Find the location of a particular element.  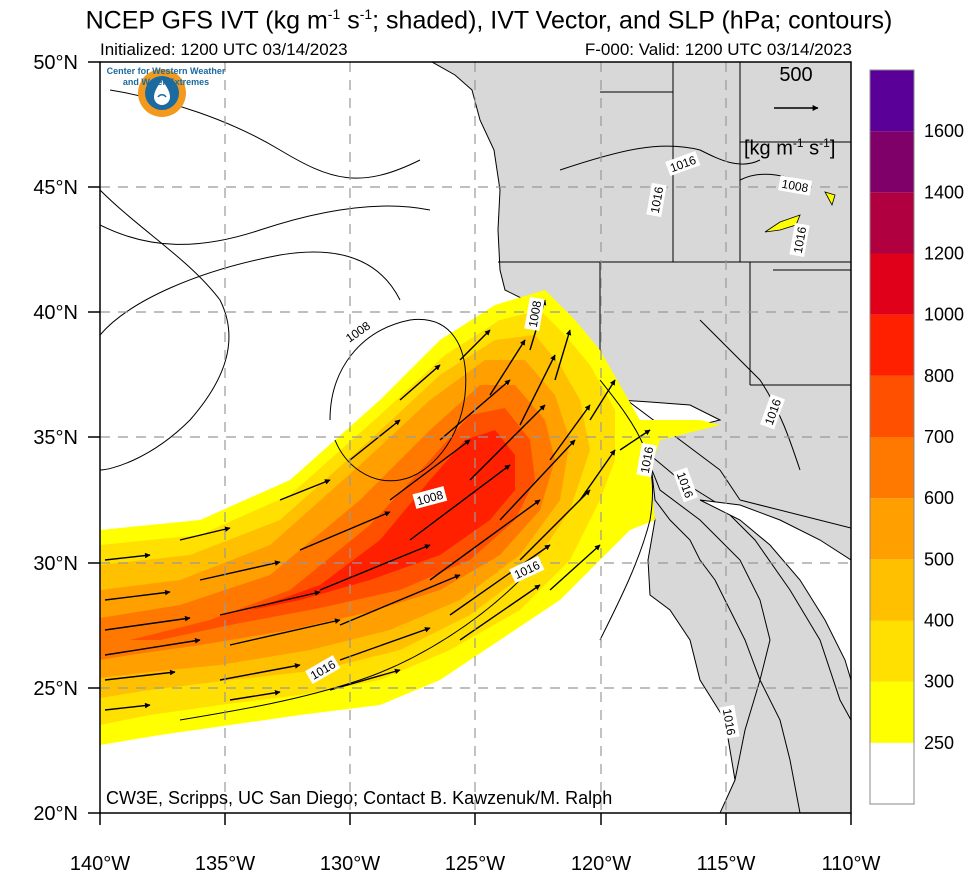

lon-label: 130°W is located at coordinates (350, 864).